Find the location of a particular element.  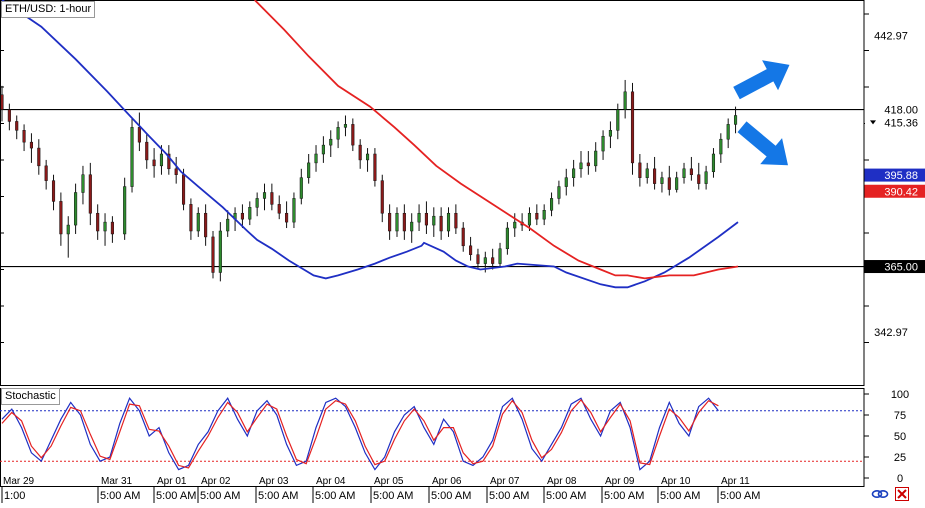

date-label: Apr 11 is located at coordinates (735, 481).